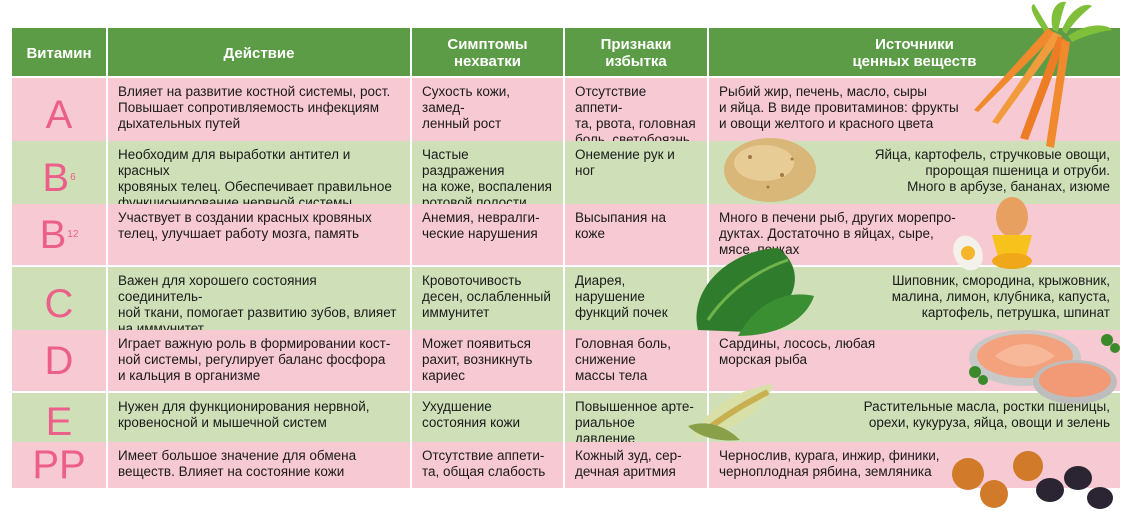 Image resolution: width=1121 pixels, height=511 pixels. What do you see at coordinates (487, 52) in the screenshot?
I see `header-deficiency: Симптомы нехватки` at bounding box center [487, 52].